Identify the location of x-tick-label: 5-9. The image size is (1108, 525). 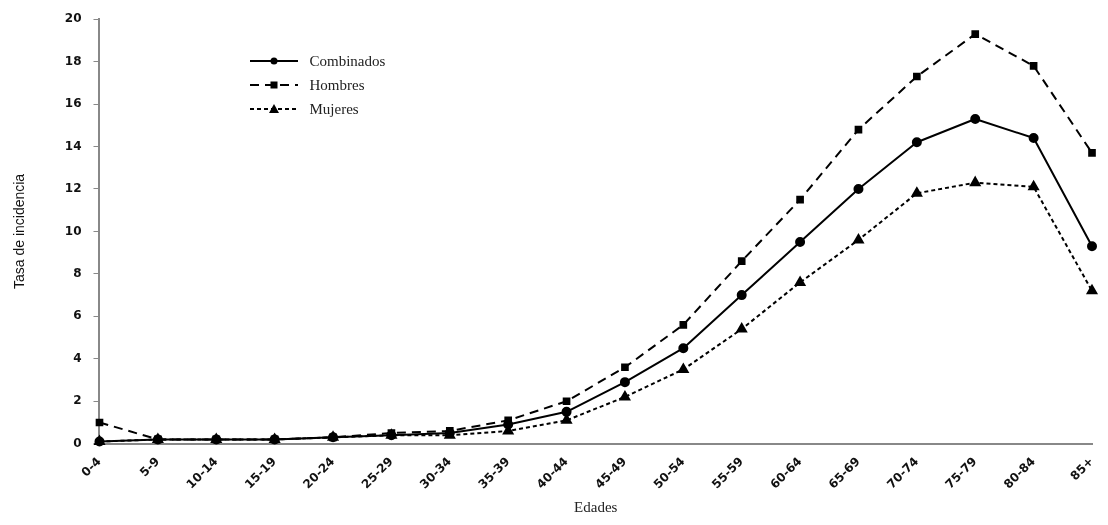
(149, 467).